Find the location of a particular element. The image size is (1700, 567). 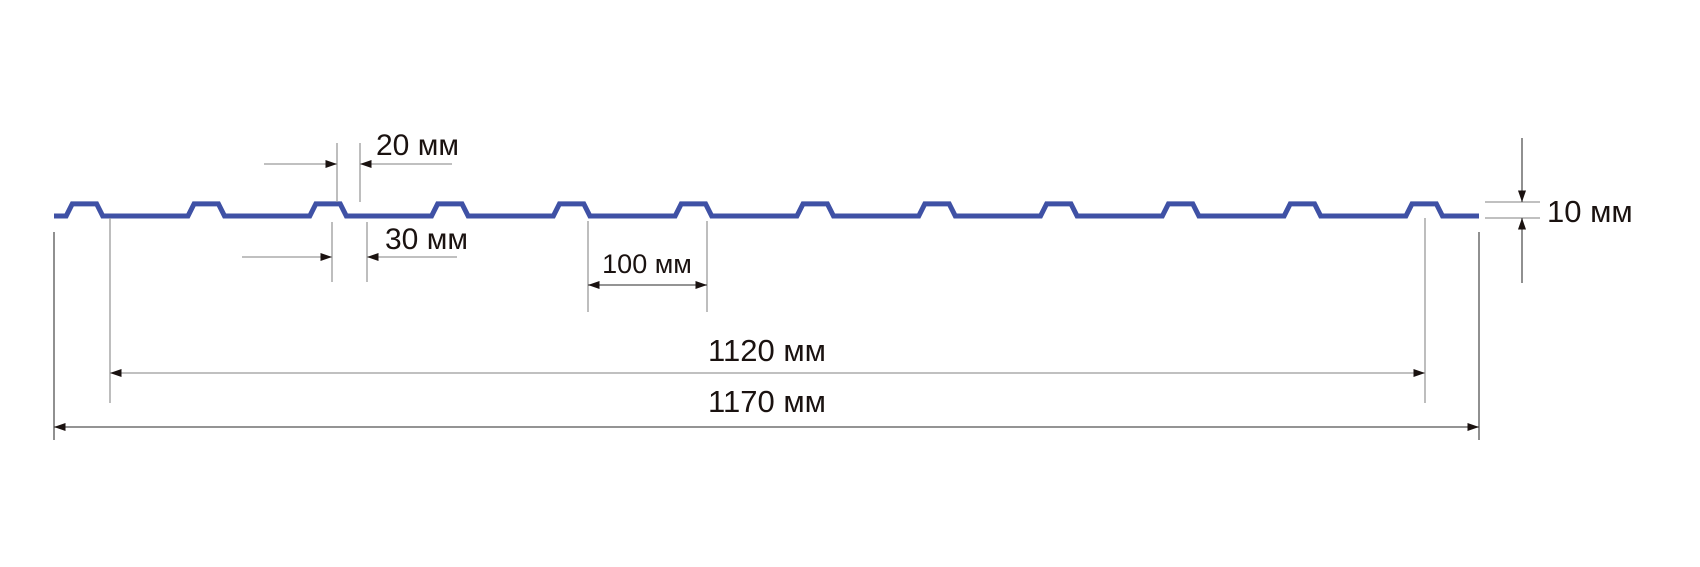

rib-base-label: 30 мм is located at coordinates (426, 239).